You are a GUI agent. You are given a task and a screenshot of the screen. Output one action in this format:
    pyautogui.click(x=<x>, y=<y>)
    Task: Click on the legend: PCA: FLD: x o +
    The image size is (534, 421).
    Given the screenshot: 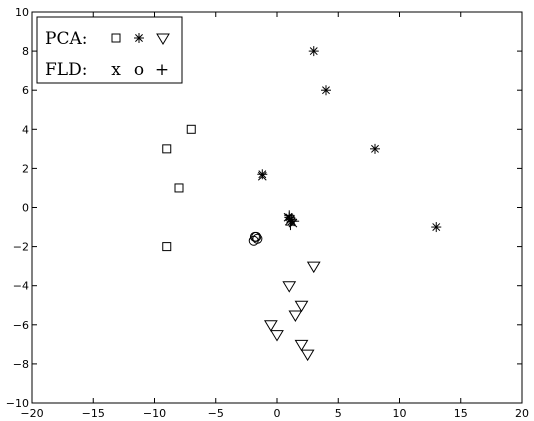 What is the action you would take?
    pyautogui.click(x=109, y=50)
    